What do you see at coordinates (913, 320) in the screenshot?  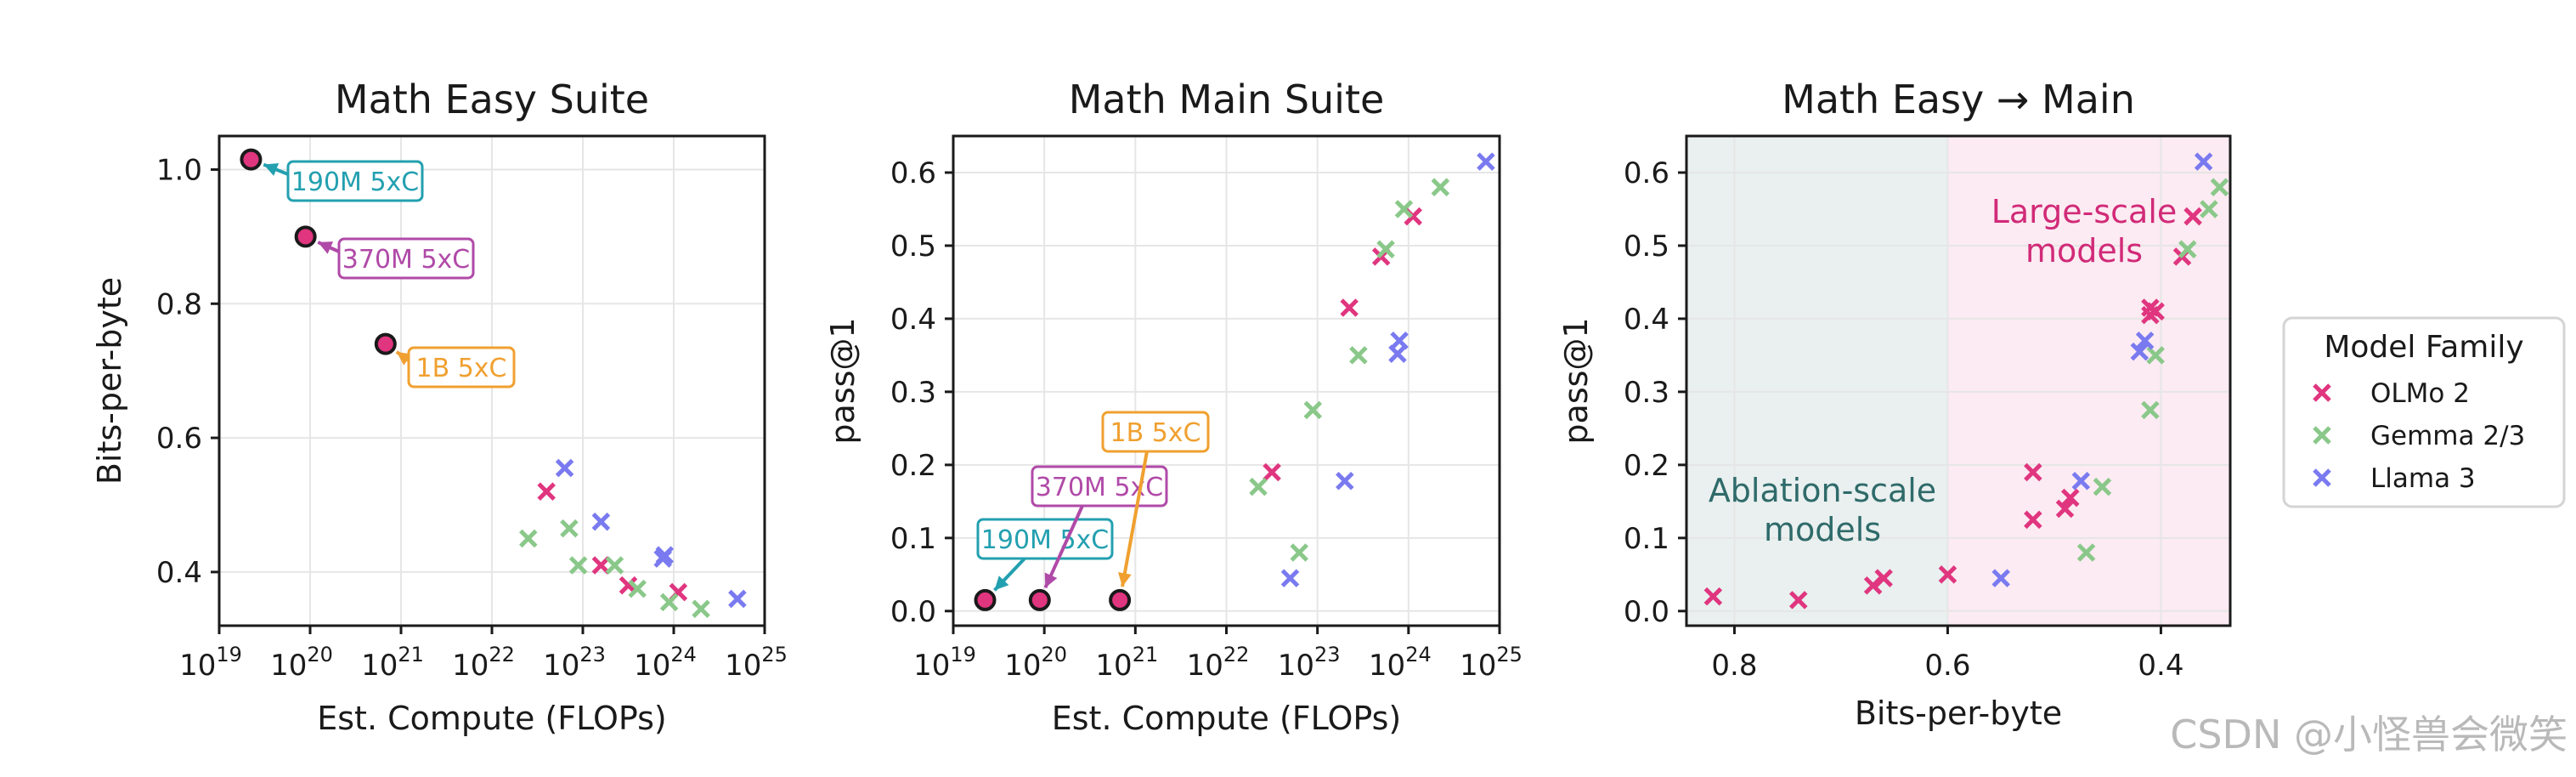 I see `y-tick-label: 0.4` at bounding box center [913, 320].